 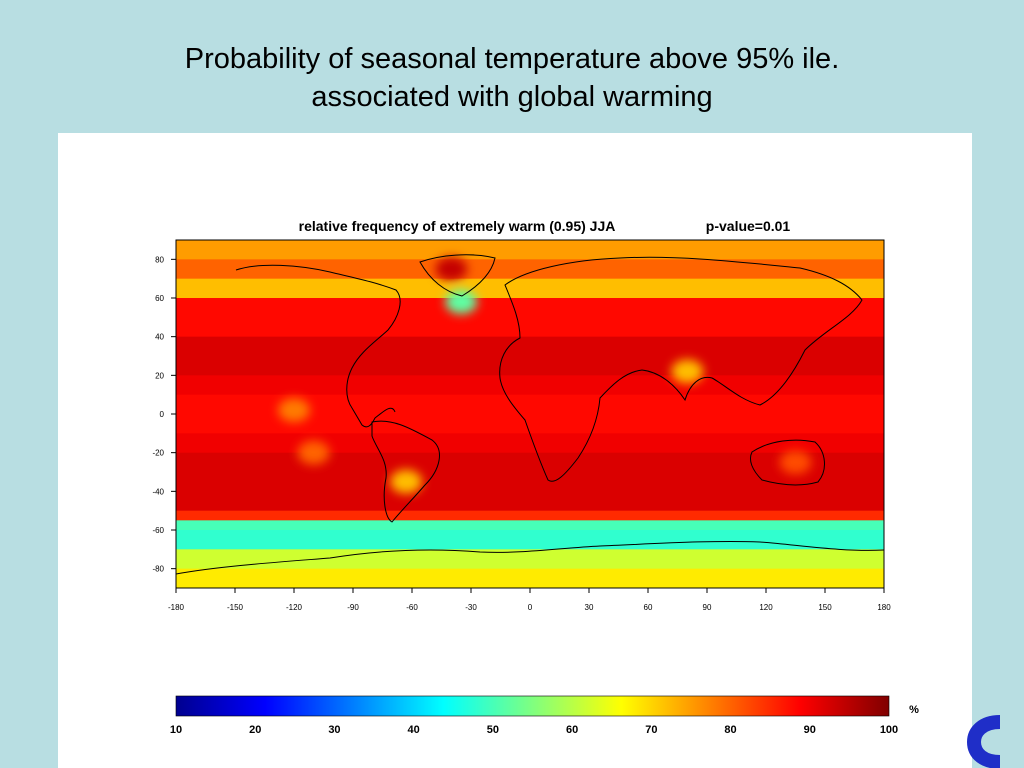 I want to click on colorbar-ticks: 10 20 30 40 50 60 70 80 90 100, so click(x=534, y=730).